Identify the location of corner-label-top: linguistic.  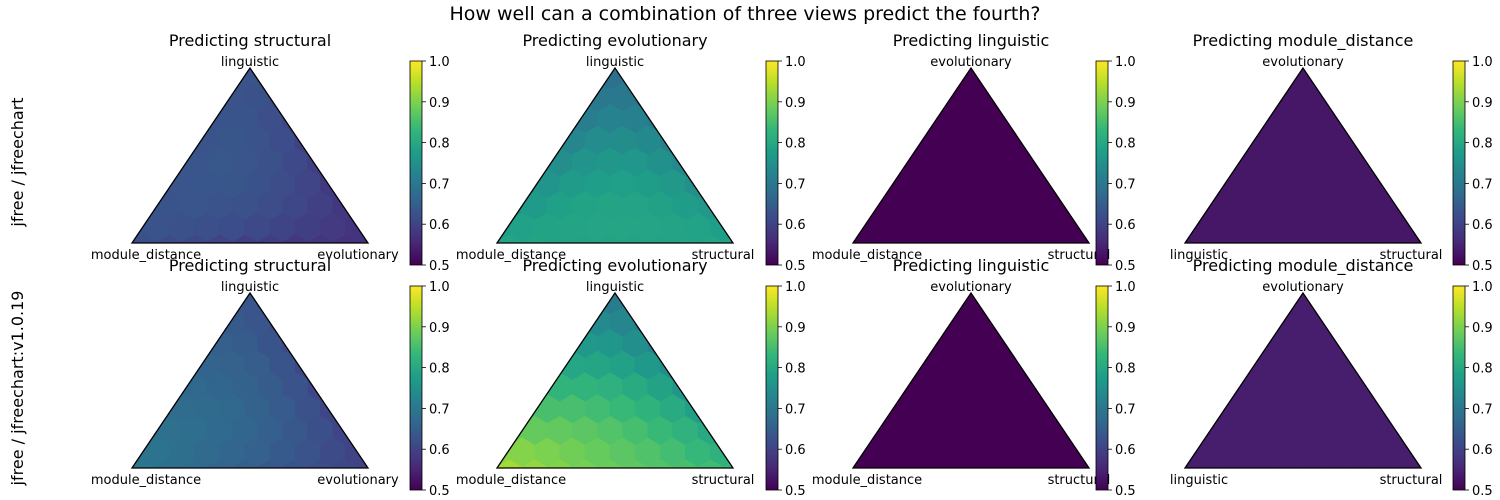
(615, 62).